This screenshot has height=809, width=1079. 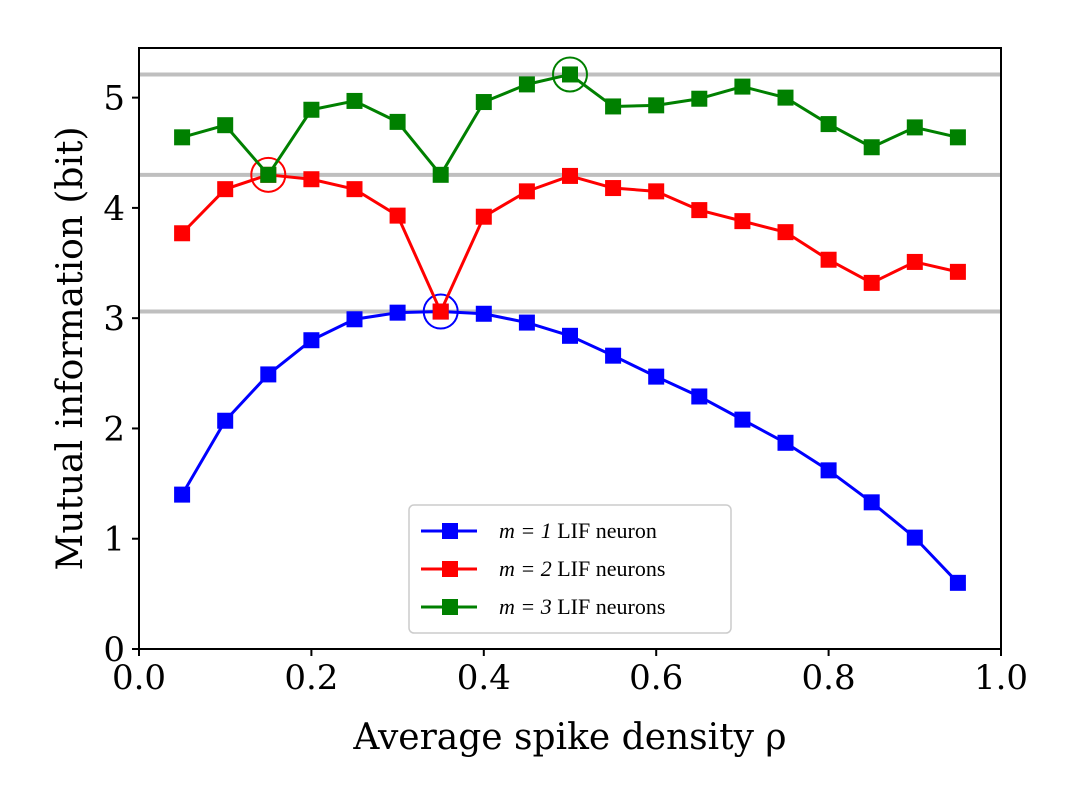 What do you see at coordinates (139, 678) in the screenshot?
I see `x-tick-label: 0.0` at bounding box center [139, 678].